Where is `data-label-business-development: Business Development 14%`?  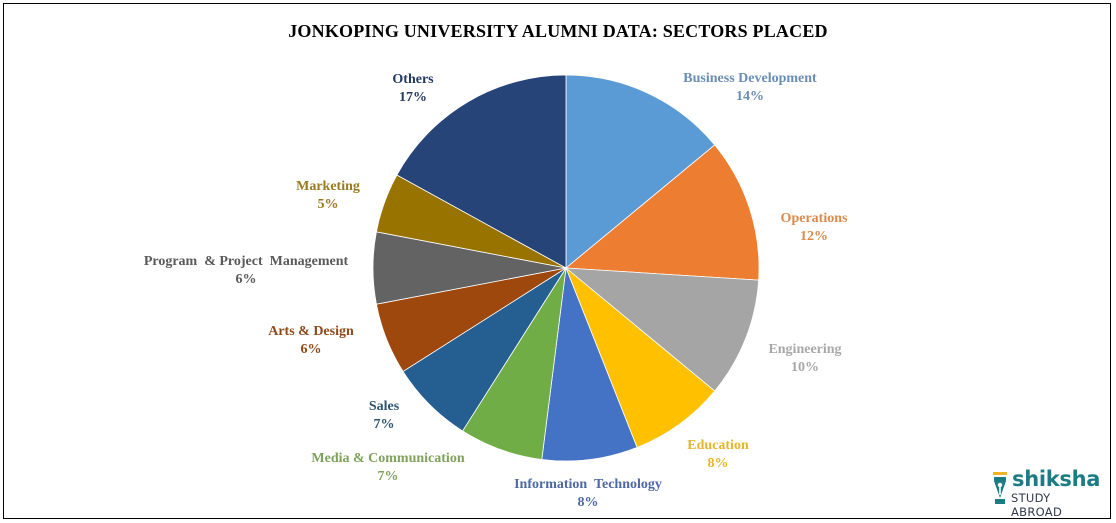
data-label-business-development: Business Development 14% is located at coordinates (749, 88).